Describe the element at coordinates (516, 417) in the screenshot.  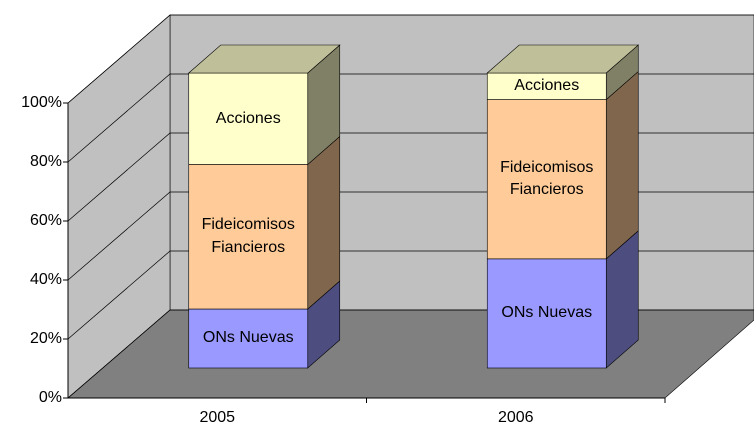
I see `x-tick-label: 2006` at that location.